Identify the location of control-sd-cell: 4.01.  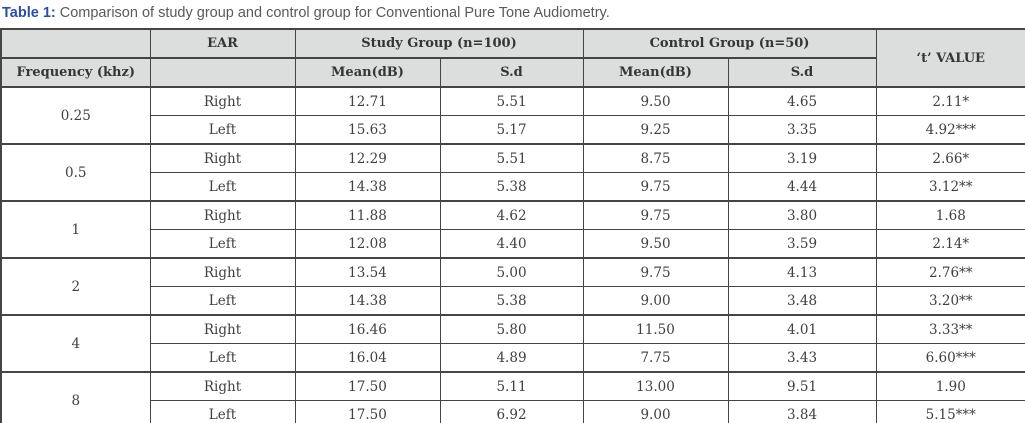
(802, 329).